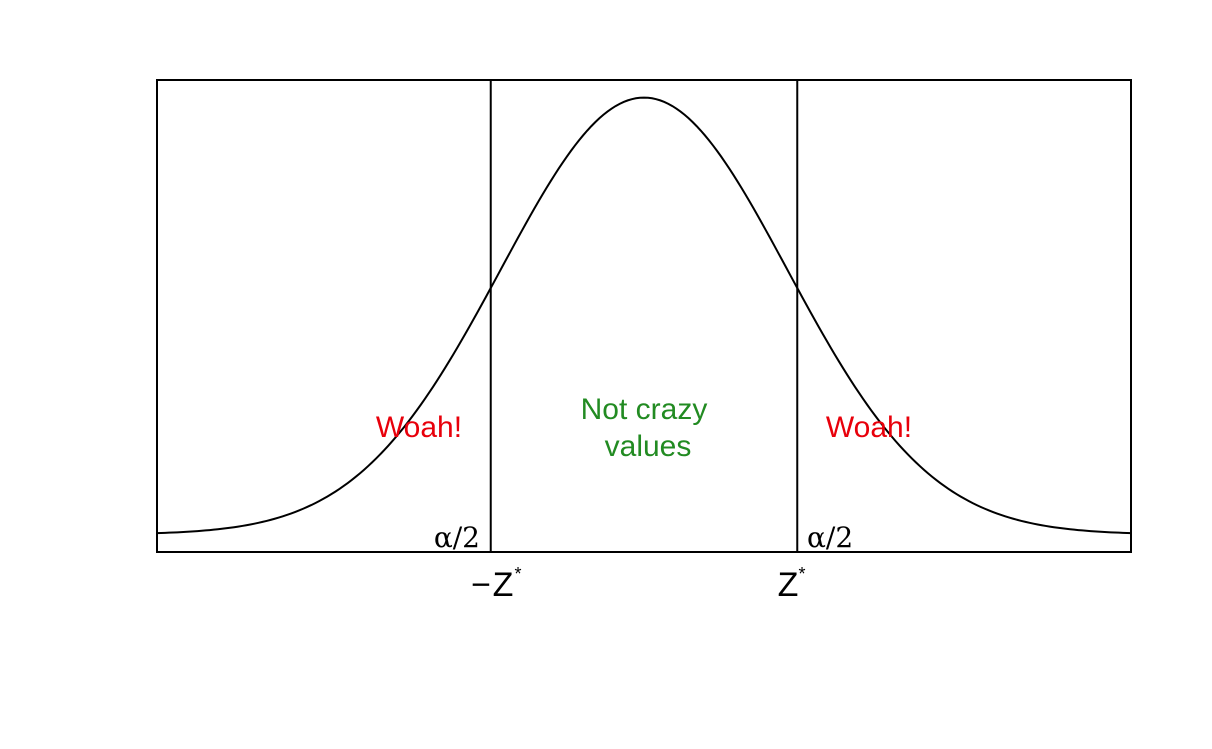 This screenshot has width=1212, height=749. I want to click on x-tick-label-upper: Z *, so click(792, 584).